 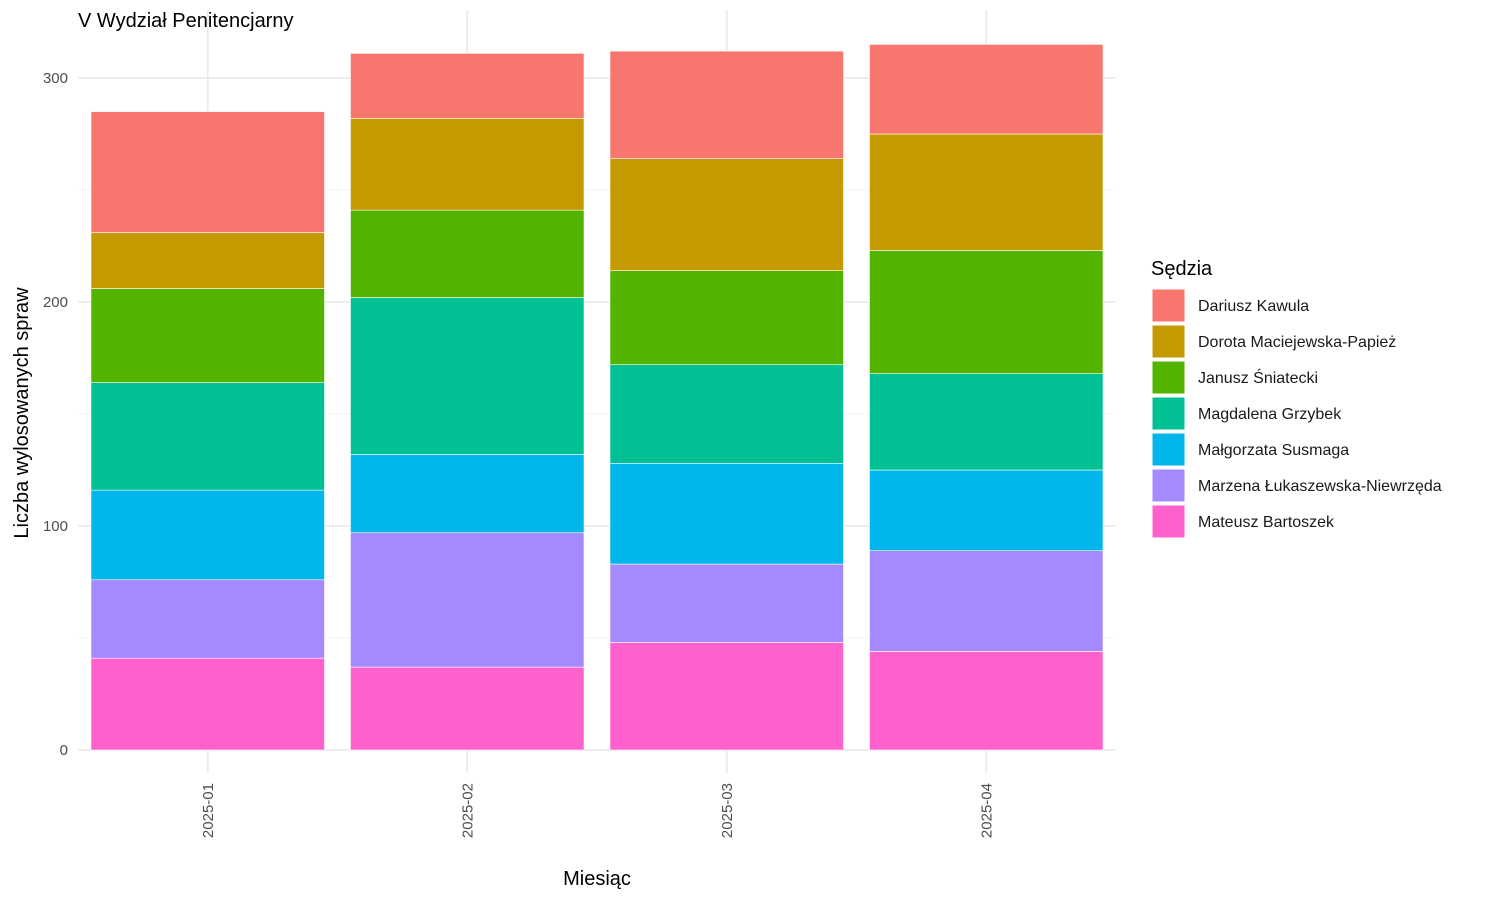 What do you see at coordinates (467, 810) in the screenshot?
I see `x-tick-label: 2025-02` at bounding box center [467, 810].